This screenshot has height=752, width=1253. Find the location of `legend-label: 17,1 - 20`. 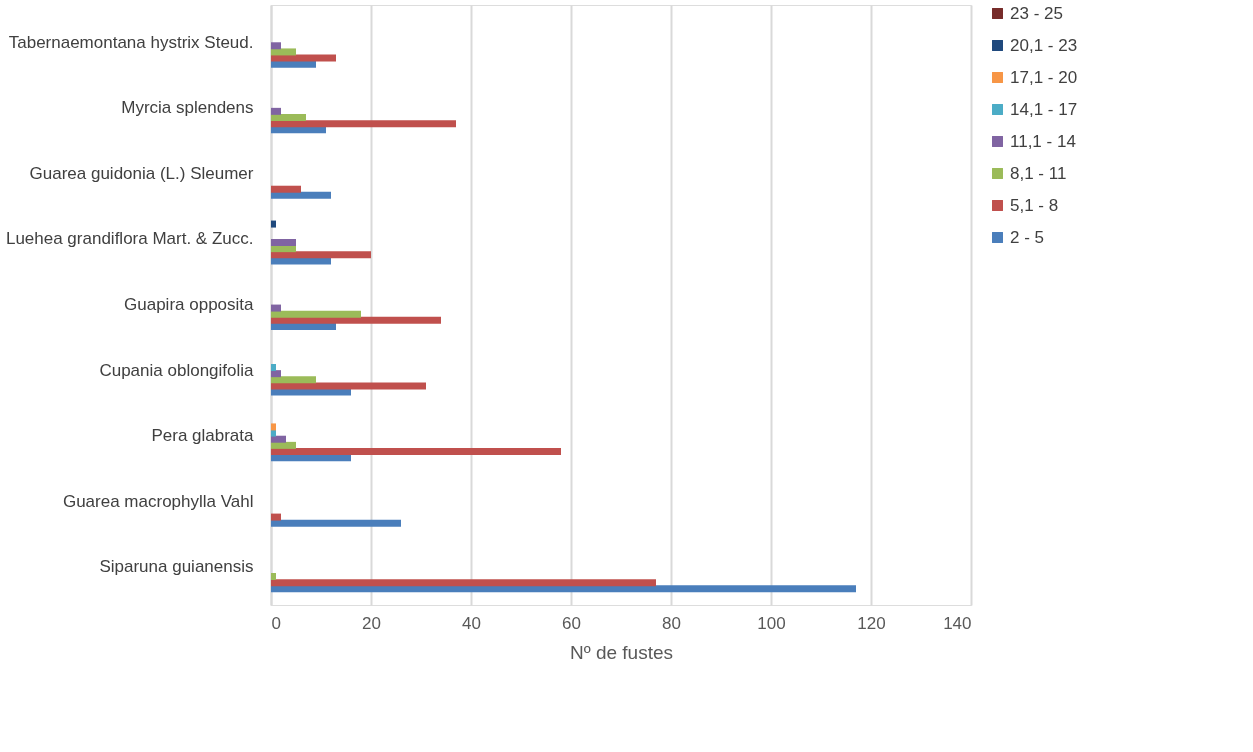

legend-label: 17,1 - 20 is located at coordinates (1044, 77).